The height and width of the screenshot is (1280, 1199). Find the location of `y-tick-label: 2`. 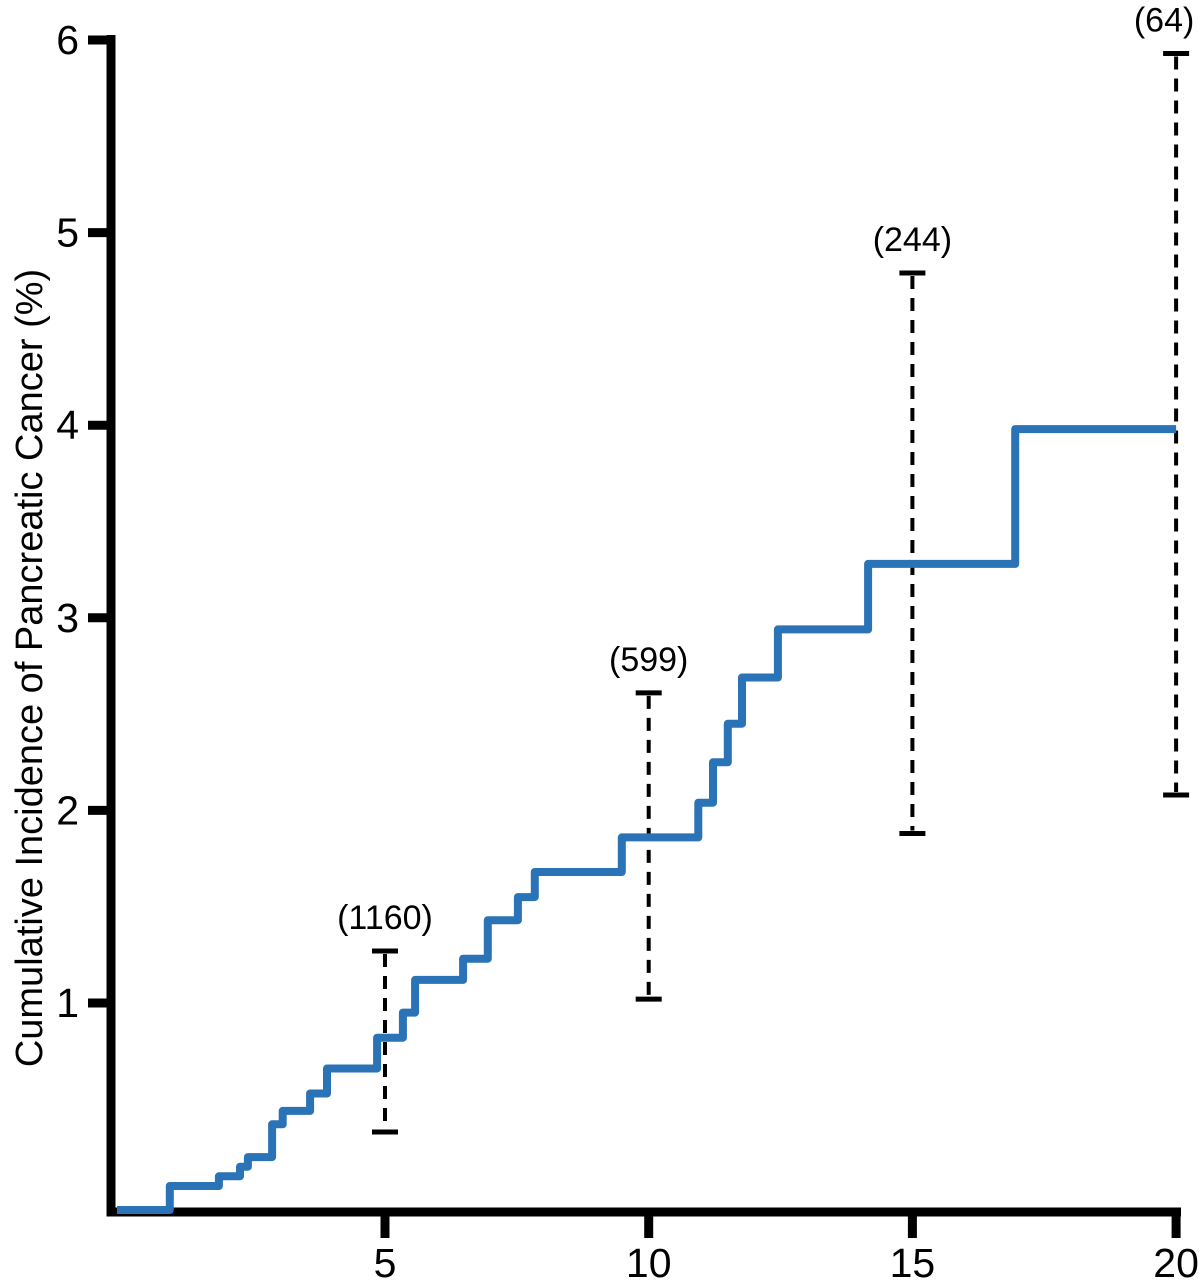

y-tick-label: 2 is located at coordinates (67, 810).